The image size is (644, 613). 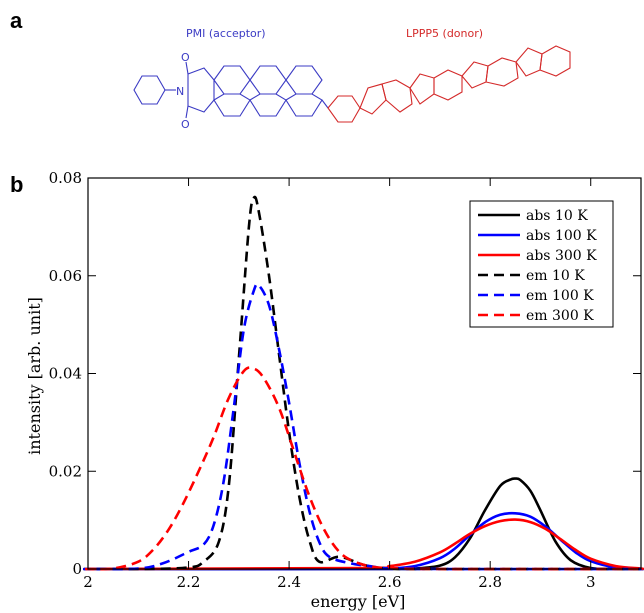 What do you see at coordinates (65, 178) in the screenshot?
I see `y-tick-label: 0.08` at bounding box center [65, 178].